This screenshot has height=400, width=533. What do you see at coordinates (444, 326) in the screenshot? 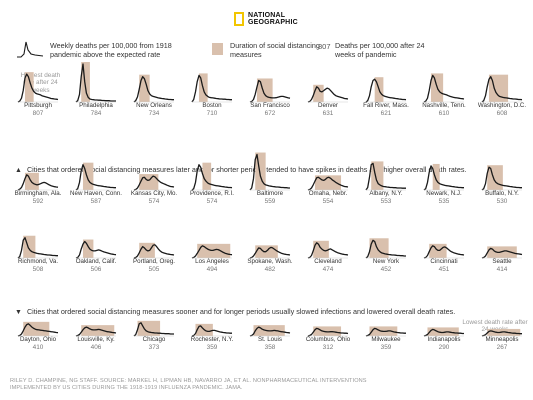
I see `city-chart: Indianapolis 290` at bounding box center [444, 326].